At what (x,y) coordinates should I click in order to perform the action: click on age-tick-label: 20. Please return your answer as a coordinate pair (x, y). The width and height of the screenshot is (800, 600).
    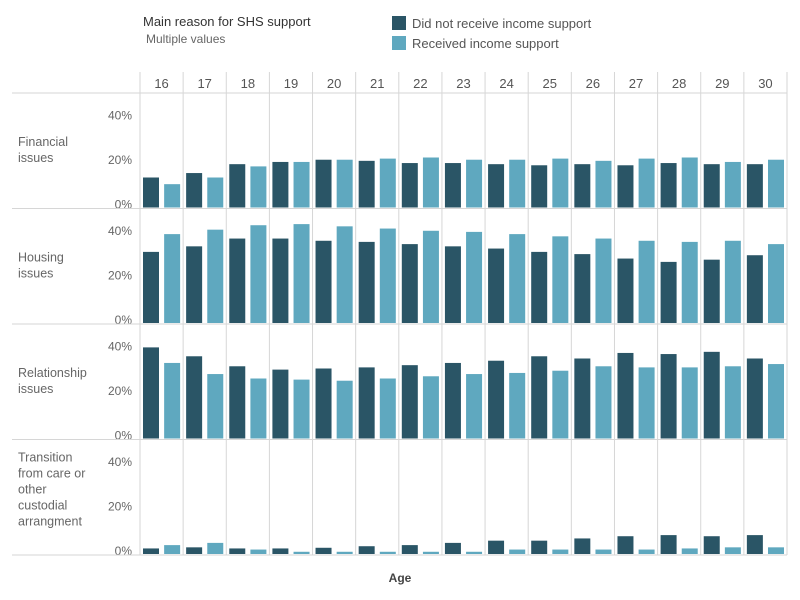
    Looking at the image, I should click on (334, 83).